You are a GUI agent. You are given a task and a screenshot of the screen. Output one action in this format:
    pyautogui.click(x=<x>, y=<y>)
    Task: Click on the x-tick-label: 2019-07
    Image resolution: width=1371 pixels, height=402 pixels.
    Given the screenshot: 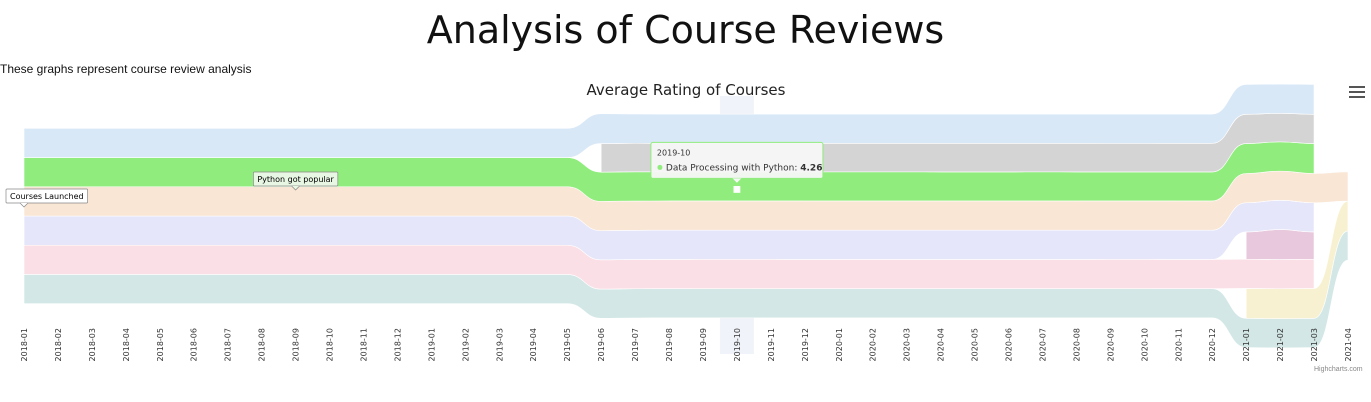 What is the action you would take?
    pyautogui.click(x=635, y=344)
    